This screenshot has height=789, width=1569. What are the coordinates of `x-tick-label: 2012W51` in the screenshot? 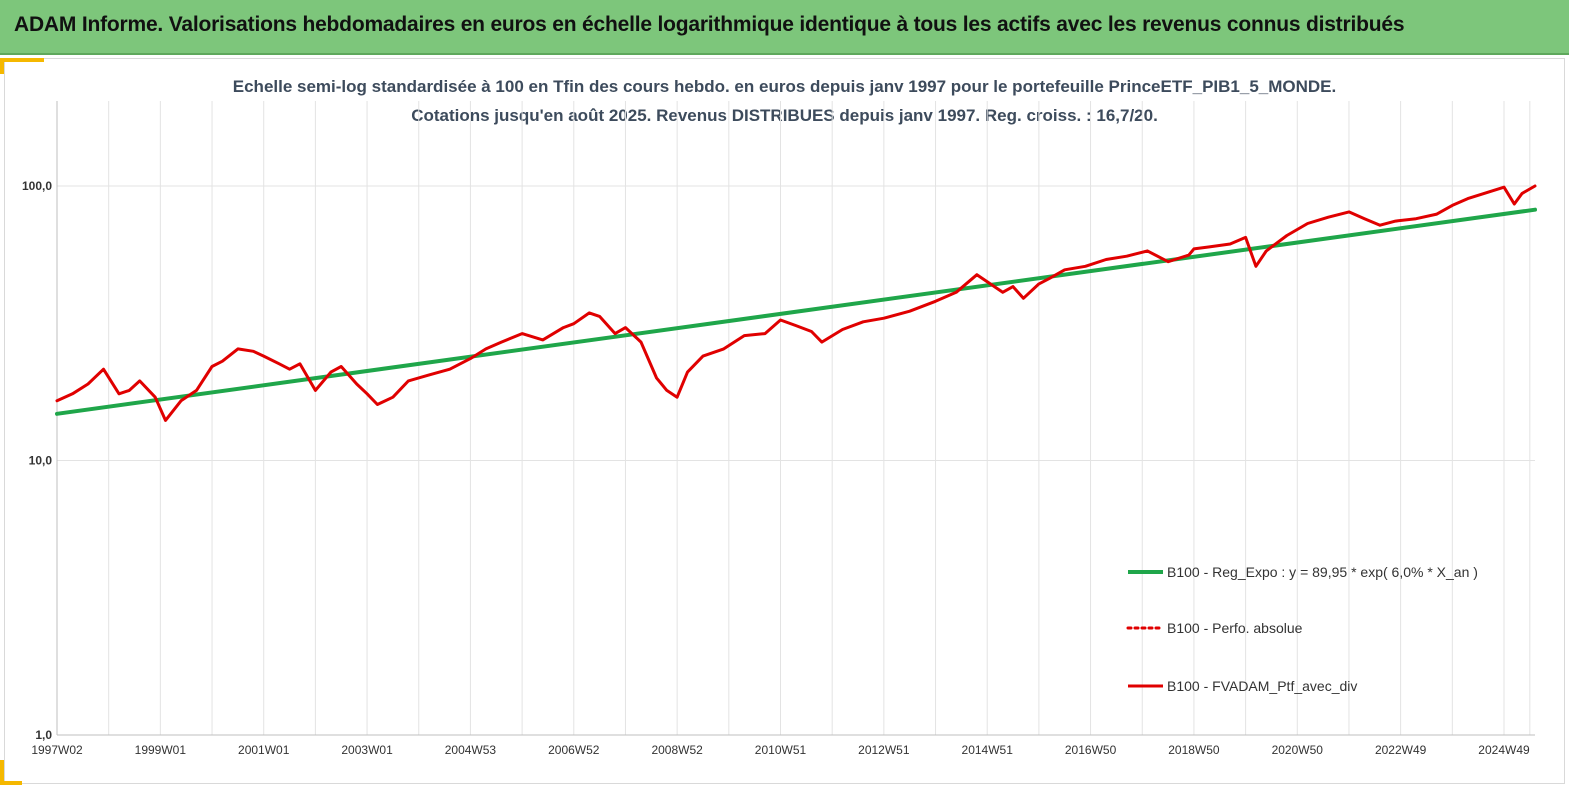 It's located at (884, 750).